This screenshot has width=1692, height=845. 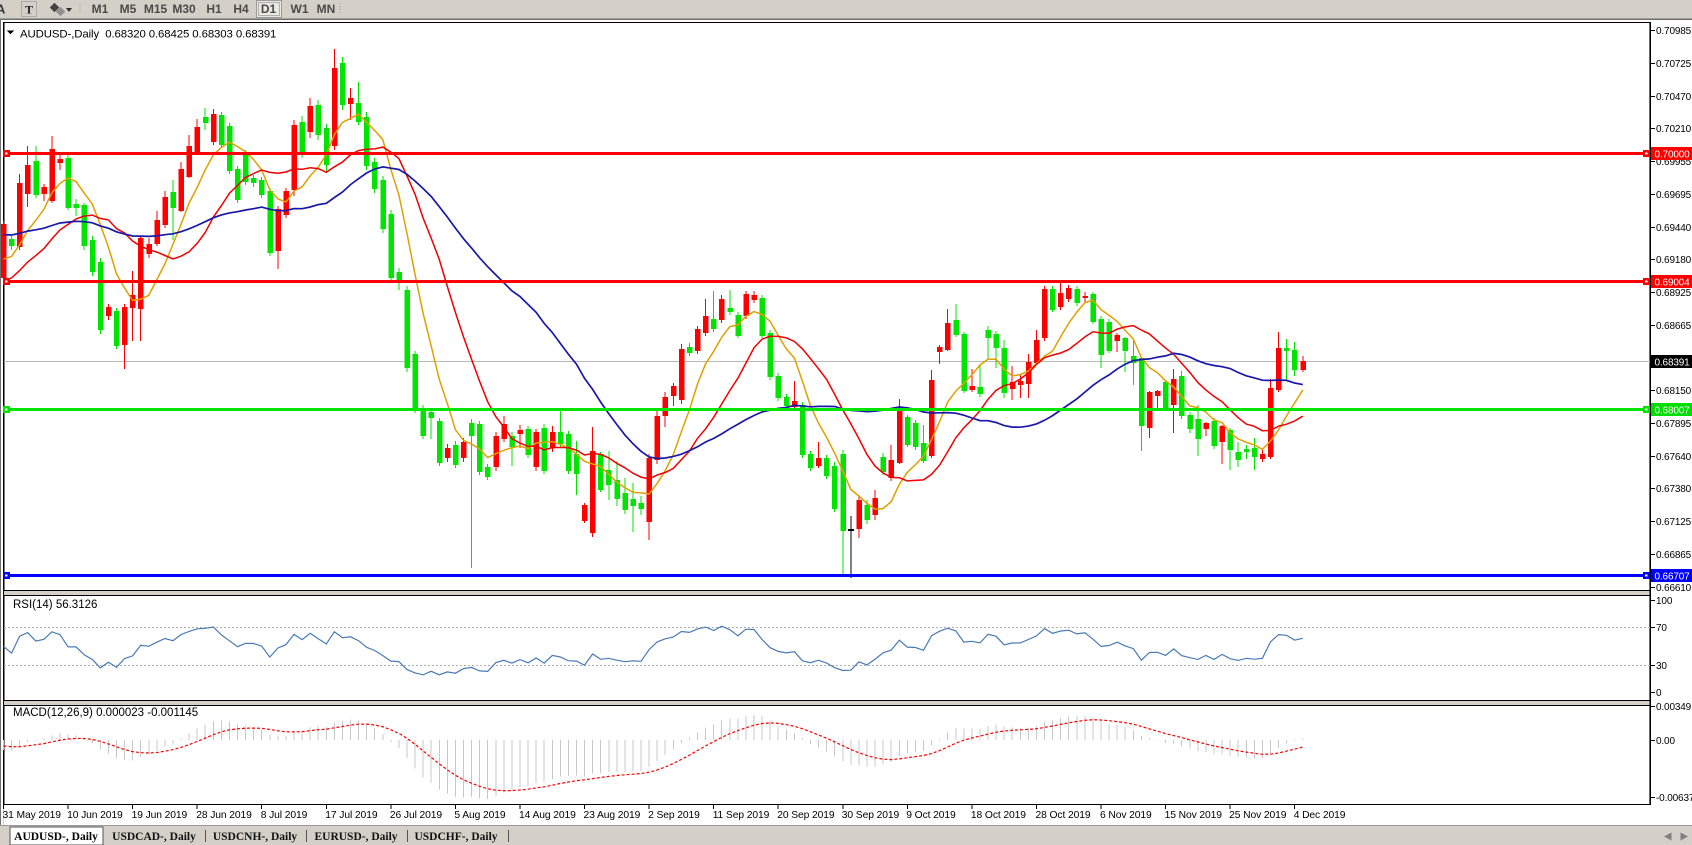 I want to click on svg-text: 4 Dec 2019, so click(x=1320, y=815).